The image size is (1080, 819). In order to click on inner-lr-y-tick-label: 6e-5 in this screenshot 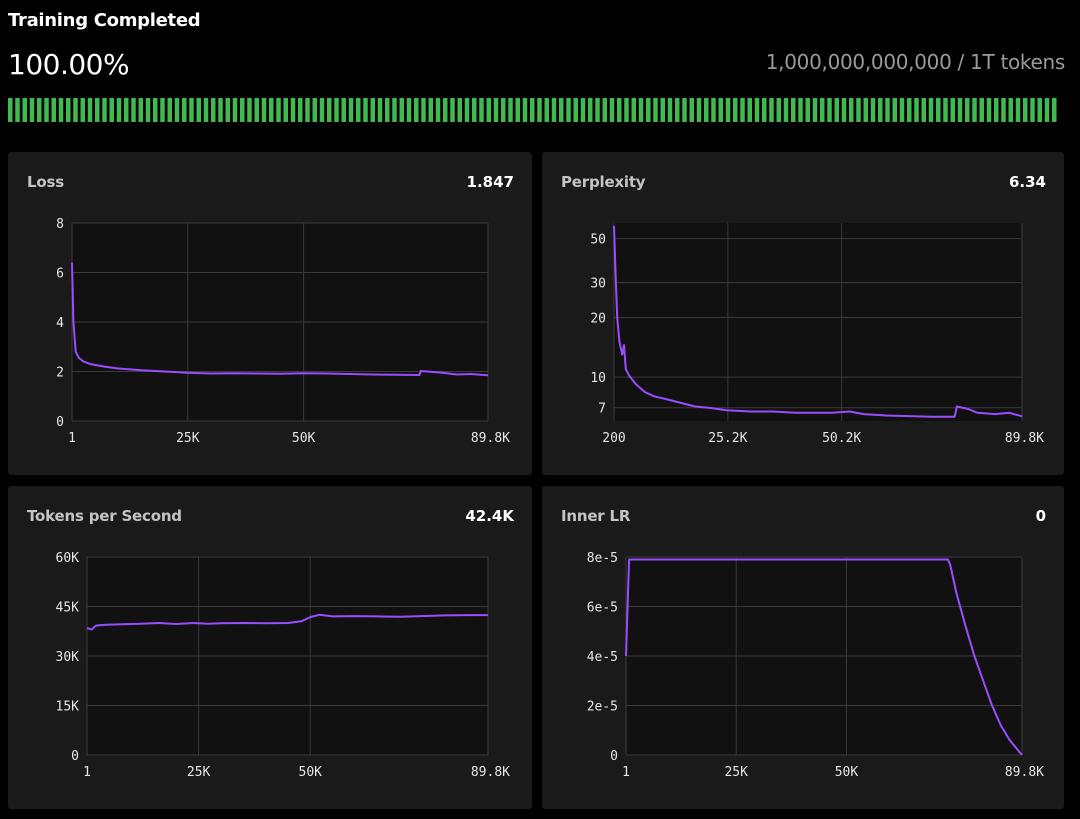, I will do `click(602, 608)`.